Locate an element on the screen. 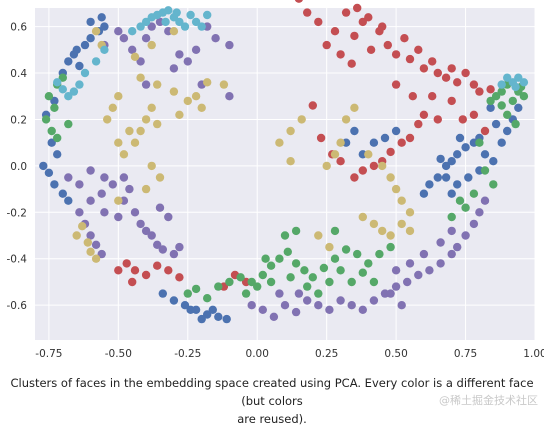  caption-line-2: are reused). is located at coordinates (272, 419).